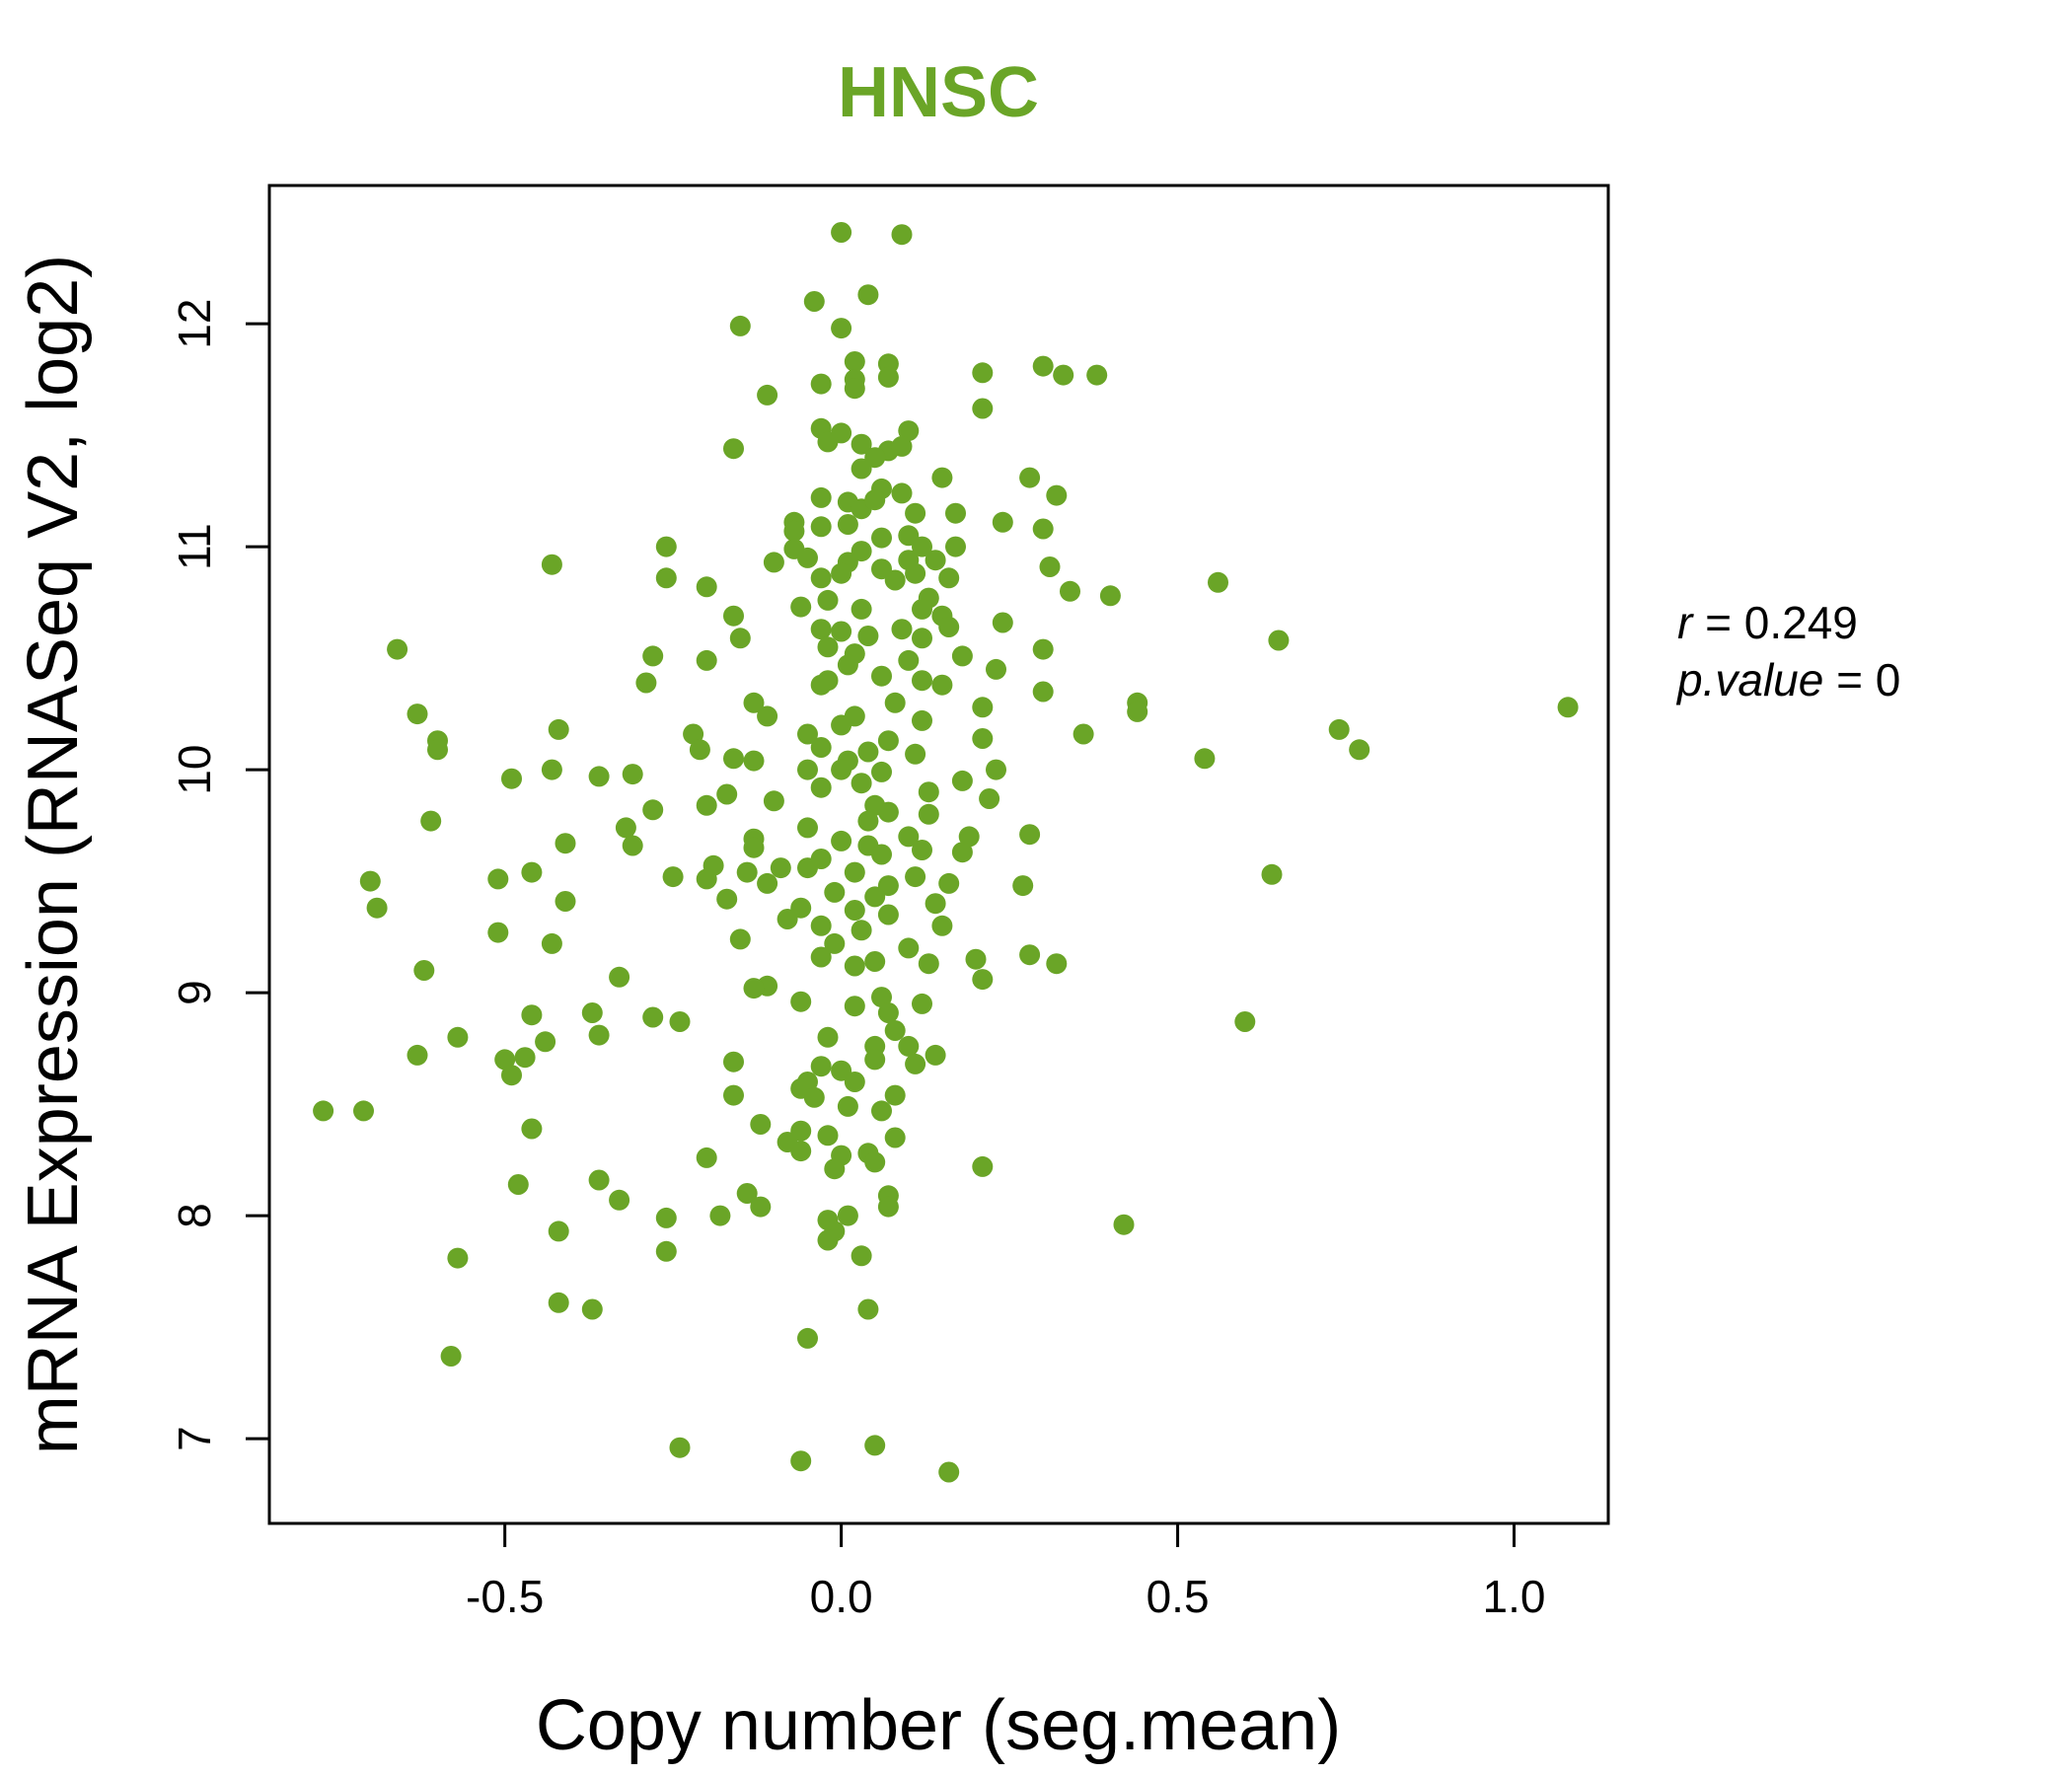 The height and width of the screenshot is (1776, 2072). What do you see at coordinates (1749, 680) in the screenshot?
I see `p-label: p.value` at bounding box center [1749, 680].